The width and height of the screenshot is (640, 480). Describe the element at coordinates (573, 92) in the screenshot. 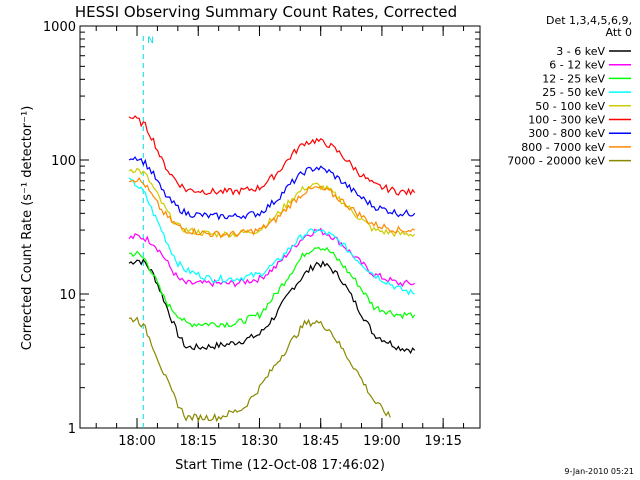

I see `legend-entry-label: 25 - 50 keV` at that location.